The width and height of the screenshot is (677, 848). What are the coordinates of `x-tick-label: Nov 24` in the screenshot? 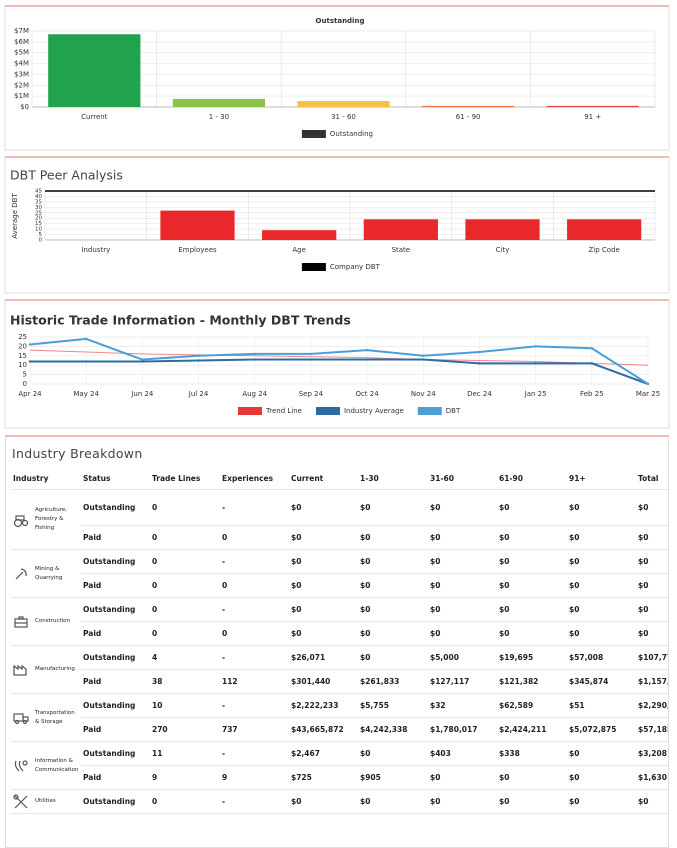 It's located at (423, 394).